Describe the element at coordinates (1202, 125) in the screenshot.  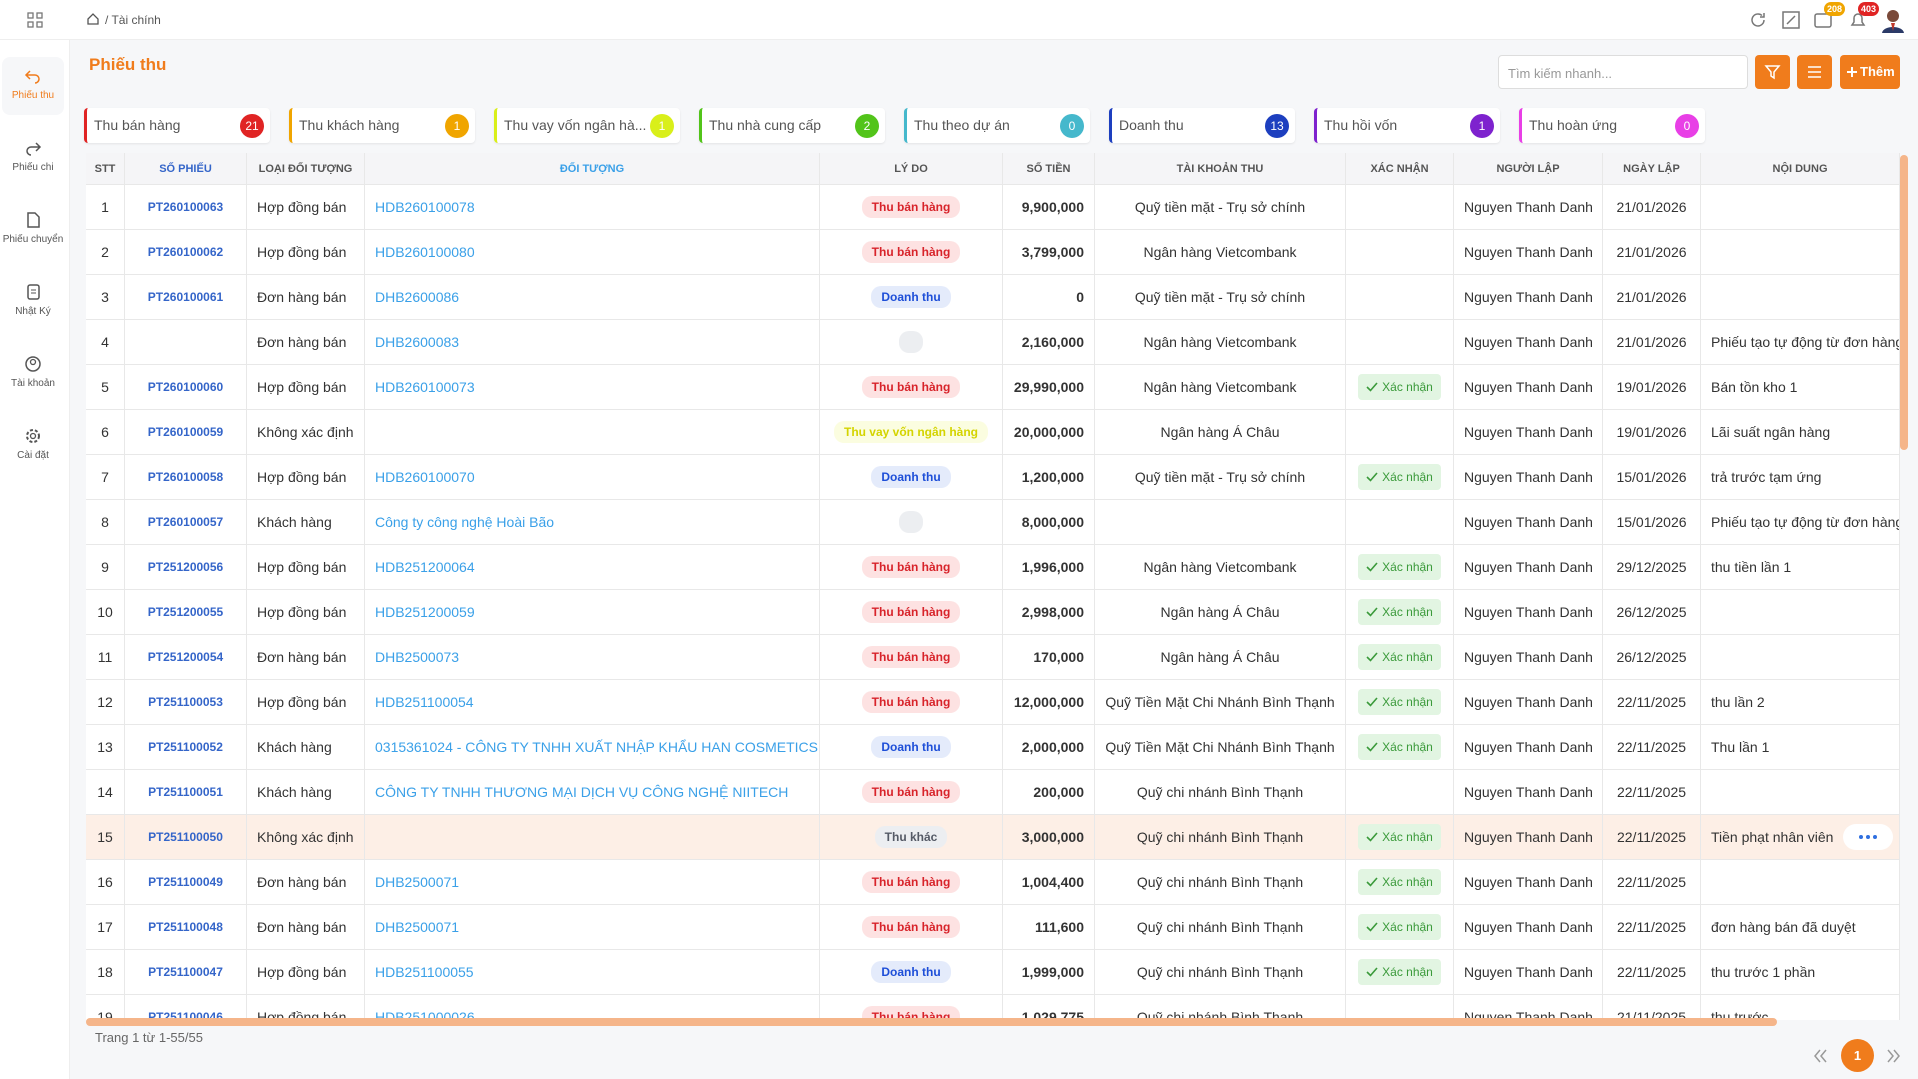
I see `status-tab: Doanh thu 13` at that location.